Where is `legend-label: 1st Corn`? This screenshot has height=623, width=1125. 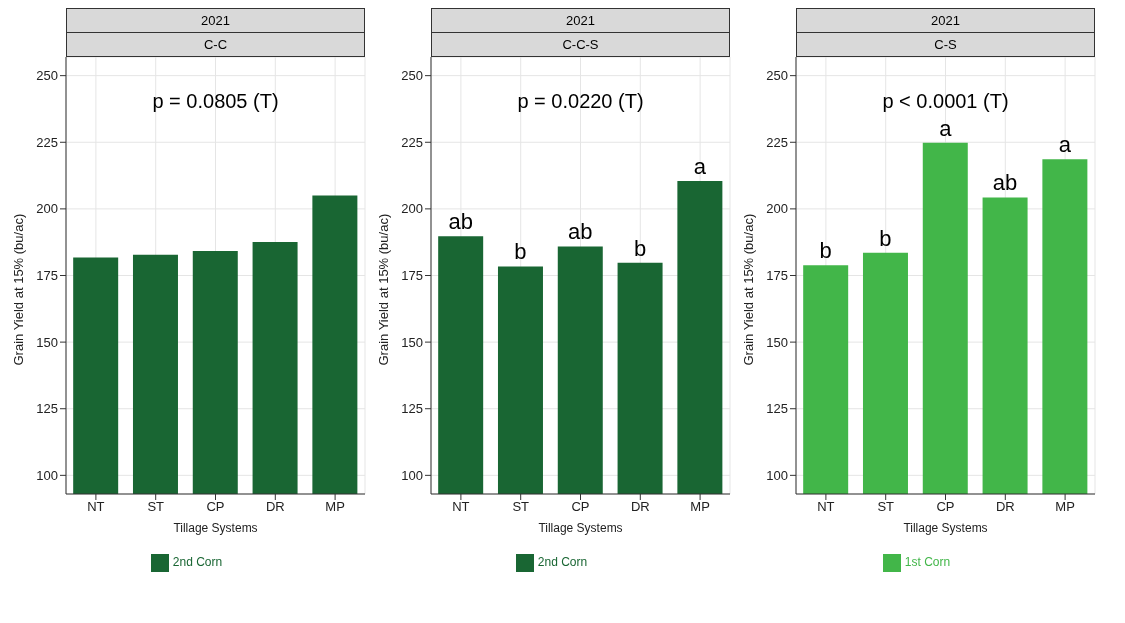
legend-label: 1st Corn is located at coordinates (927, 562).